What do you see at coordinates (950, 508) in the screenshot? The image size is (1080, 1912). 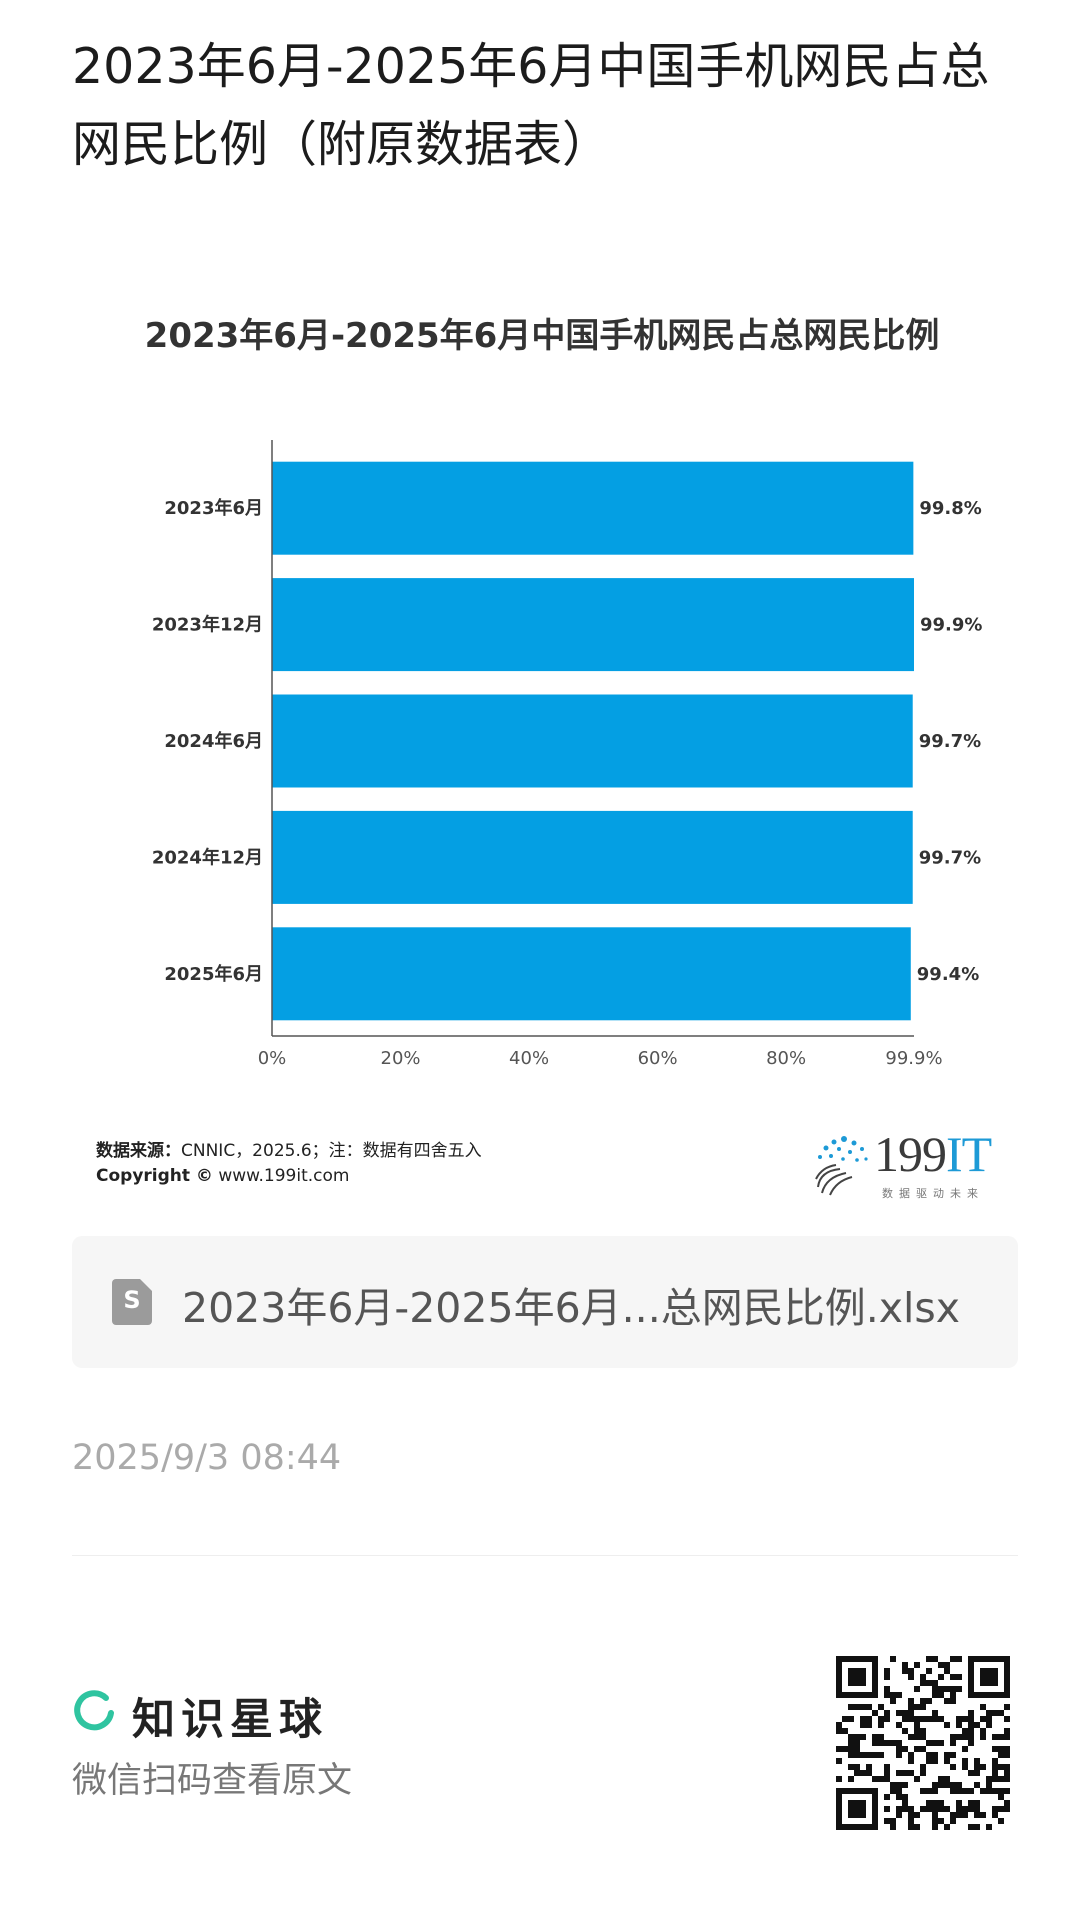 I see `data-label: 99.8%` at bounding box center [950, 508].